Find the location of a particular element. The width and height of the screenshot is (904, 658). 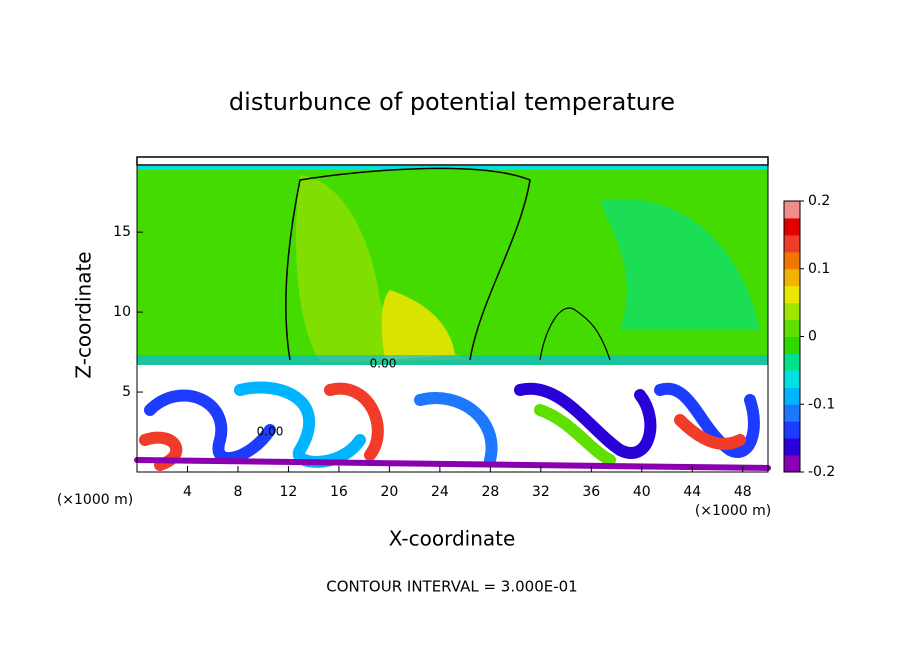

y-tick-label: 15 is located at coordinates (122, 232).